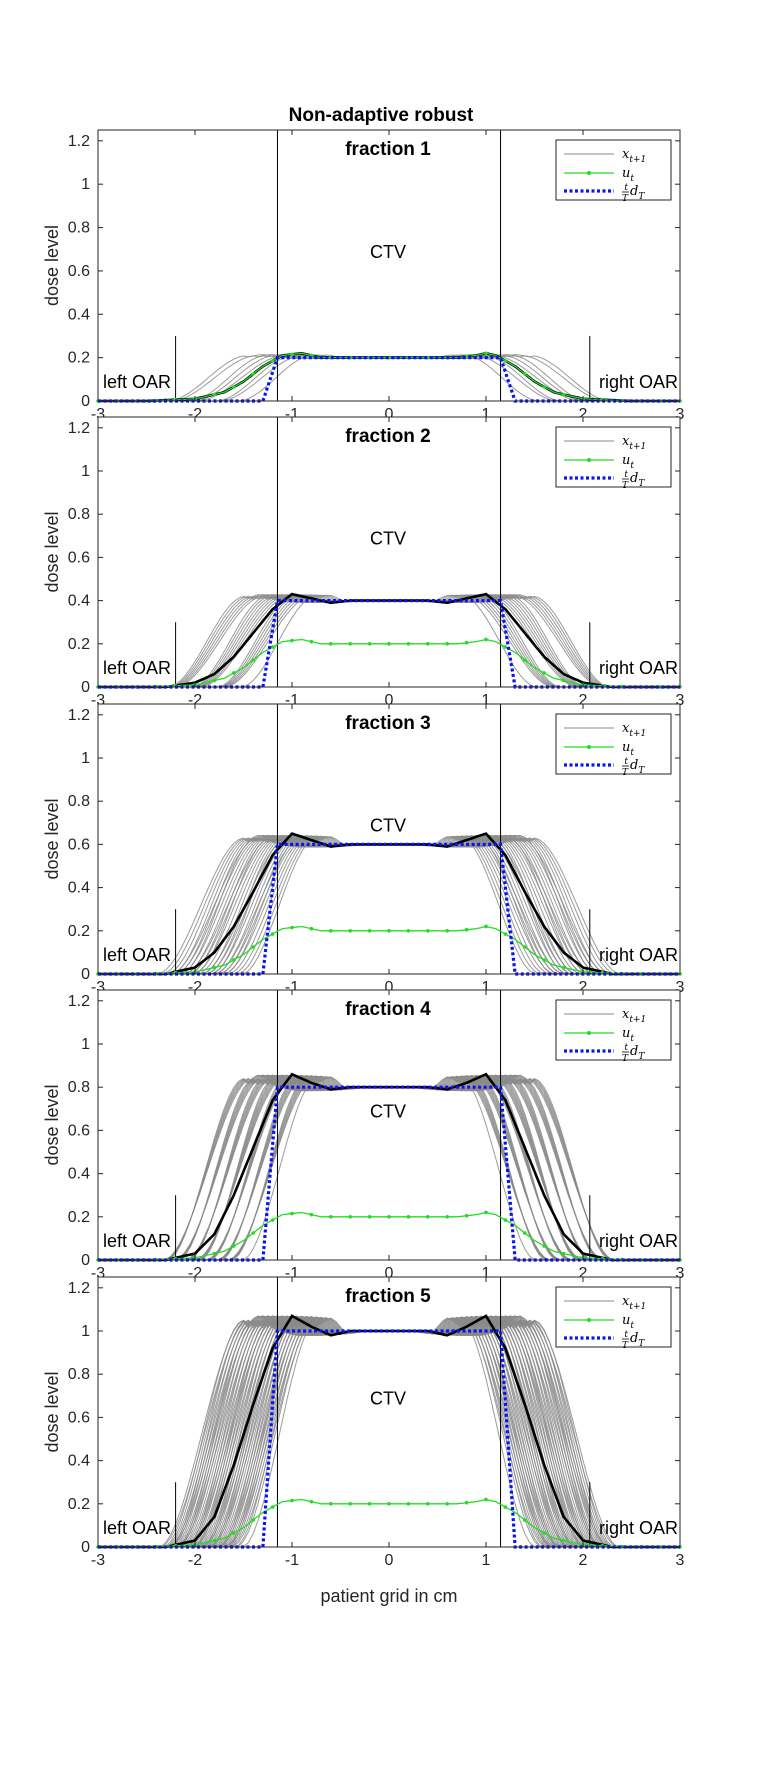 Image resolution: width=767 pixels, height=1773 pixels. Describe the element at coordinates (98, 1560) in the screenshot. I see `x-tick-label: -3` at that location.